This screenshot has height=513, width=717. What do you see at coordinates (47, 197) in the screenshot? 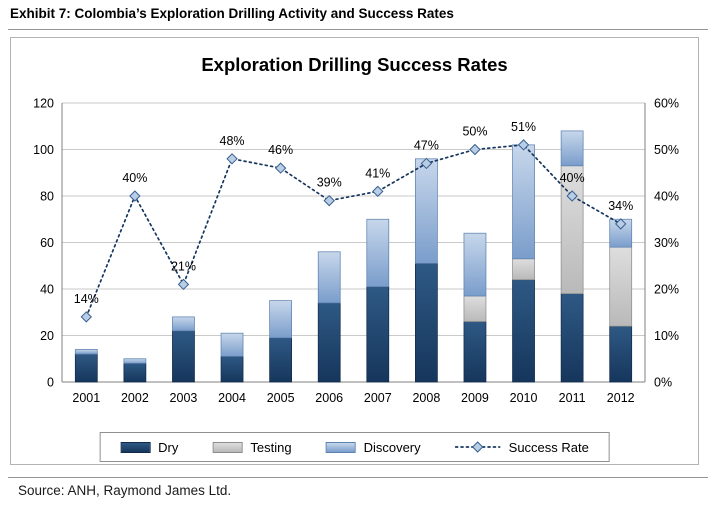
I see `left-axis-tick: 80` at bounding box center [47, 197].